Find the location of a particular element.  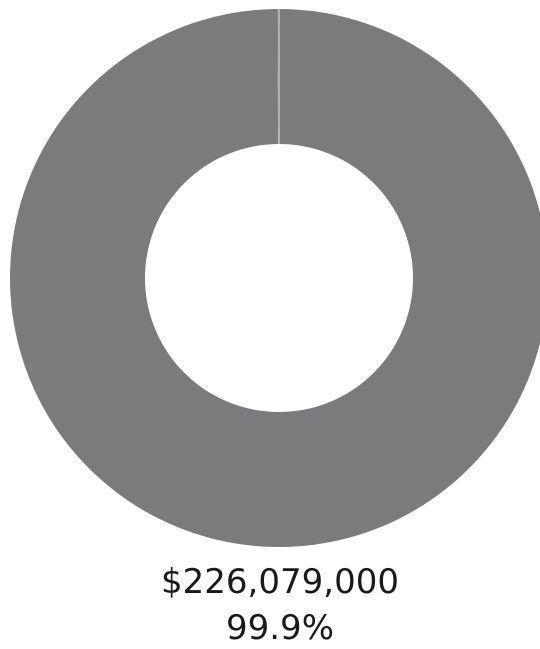

slice-percent-label: 99.9% is located at coordinates (279, 628).